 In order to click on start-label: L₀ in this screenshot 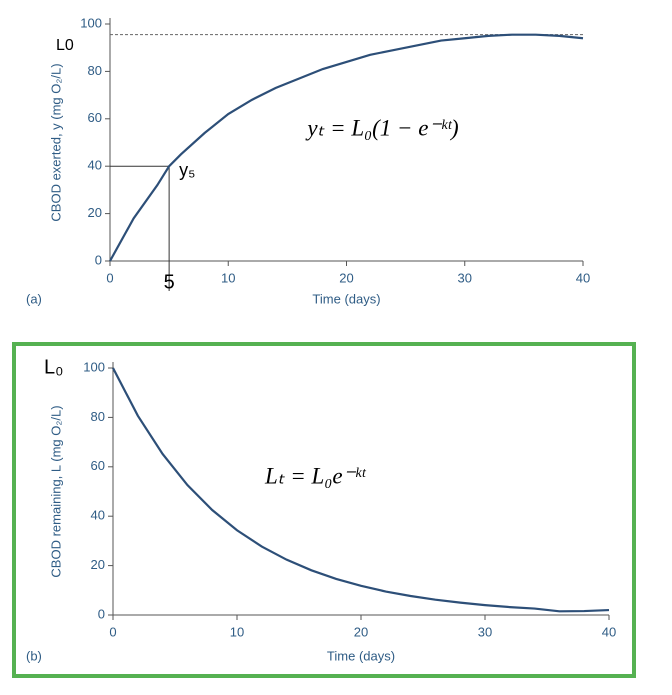, I will do `click(53, 367)`.